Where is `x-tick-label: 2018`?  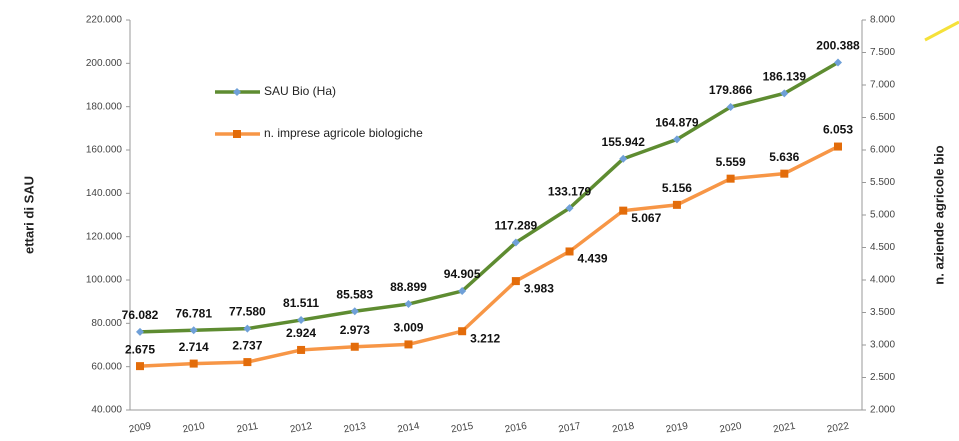
x-tick-label: 2018 is located at coordinates (623, 428).